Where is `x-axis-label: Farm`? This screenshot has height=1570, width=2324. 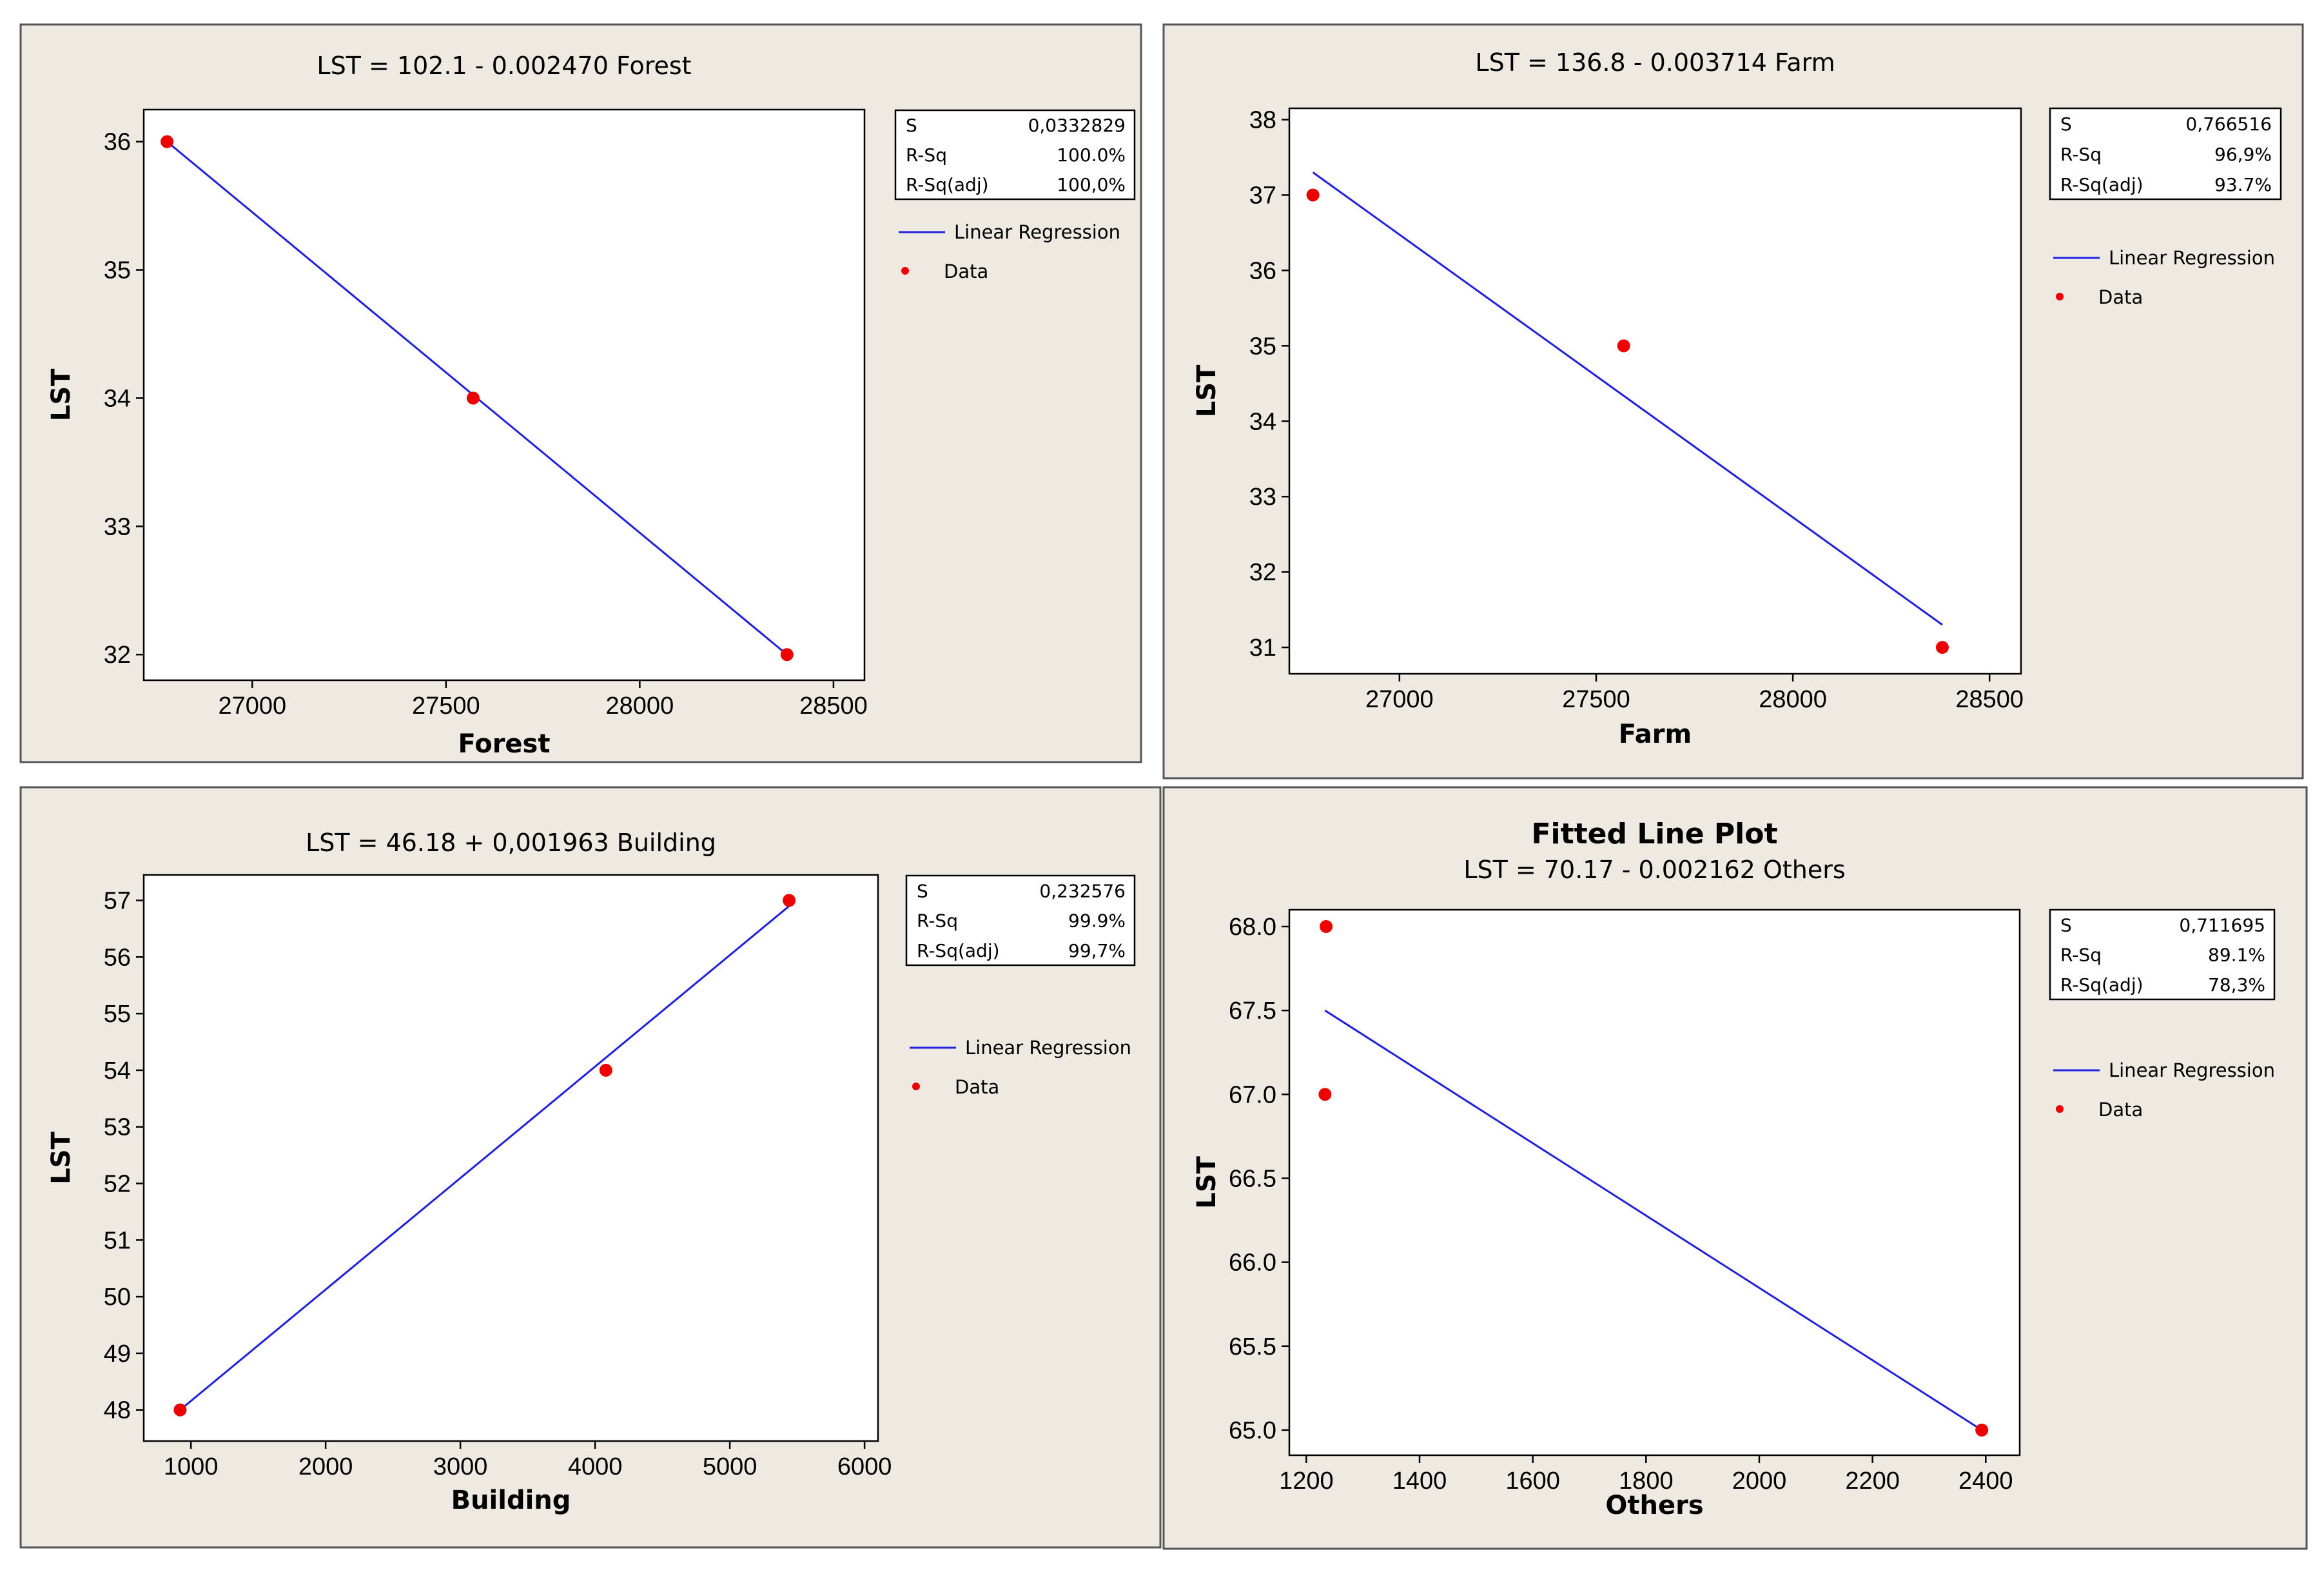 x-axis-label: Farm is located at coordinates (1655, 734).